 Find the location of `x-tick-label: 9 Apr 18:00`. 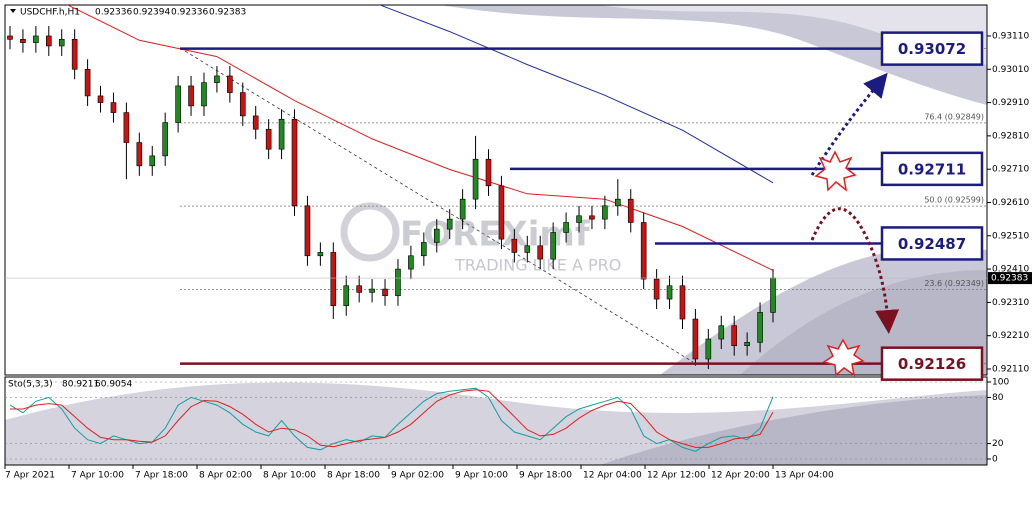

x-tick-label: 9 Apr 18:00 is located at coordinates (545, 476).